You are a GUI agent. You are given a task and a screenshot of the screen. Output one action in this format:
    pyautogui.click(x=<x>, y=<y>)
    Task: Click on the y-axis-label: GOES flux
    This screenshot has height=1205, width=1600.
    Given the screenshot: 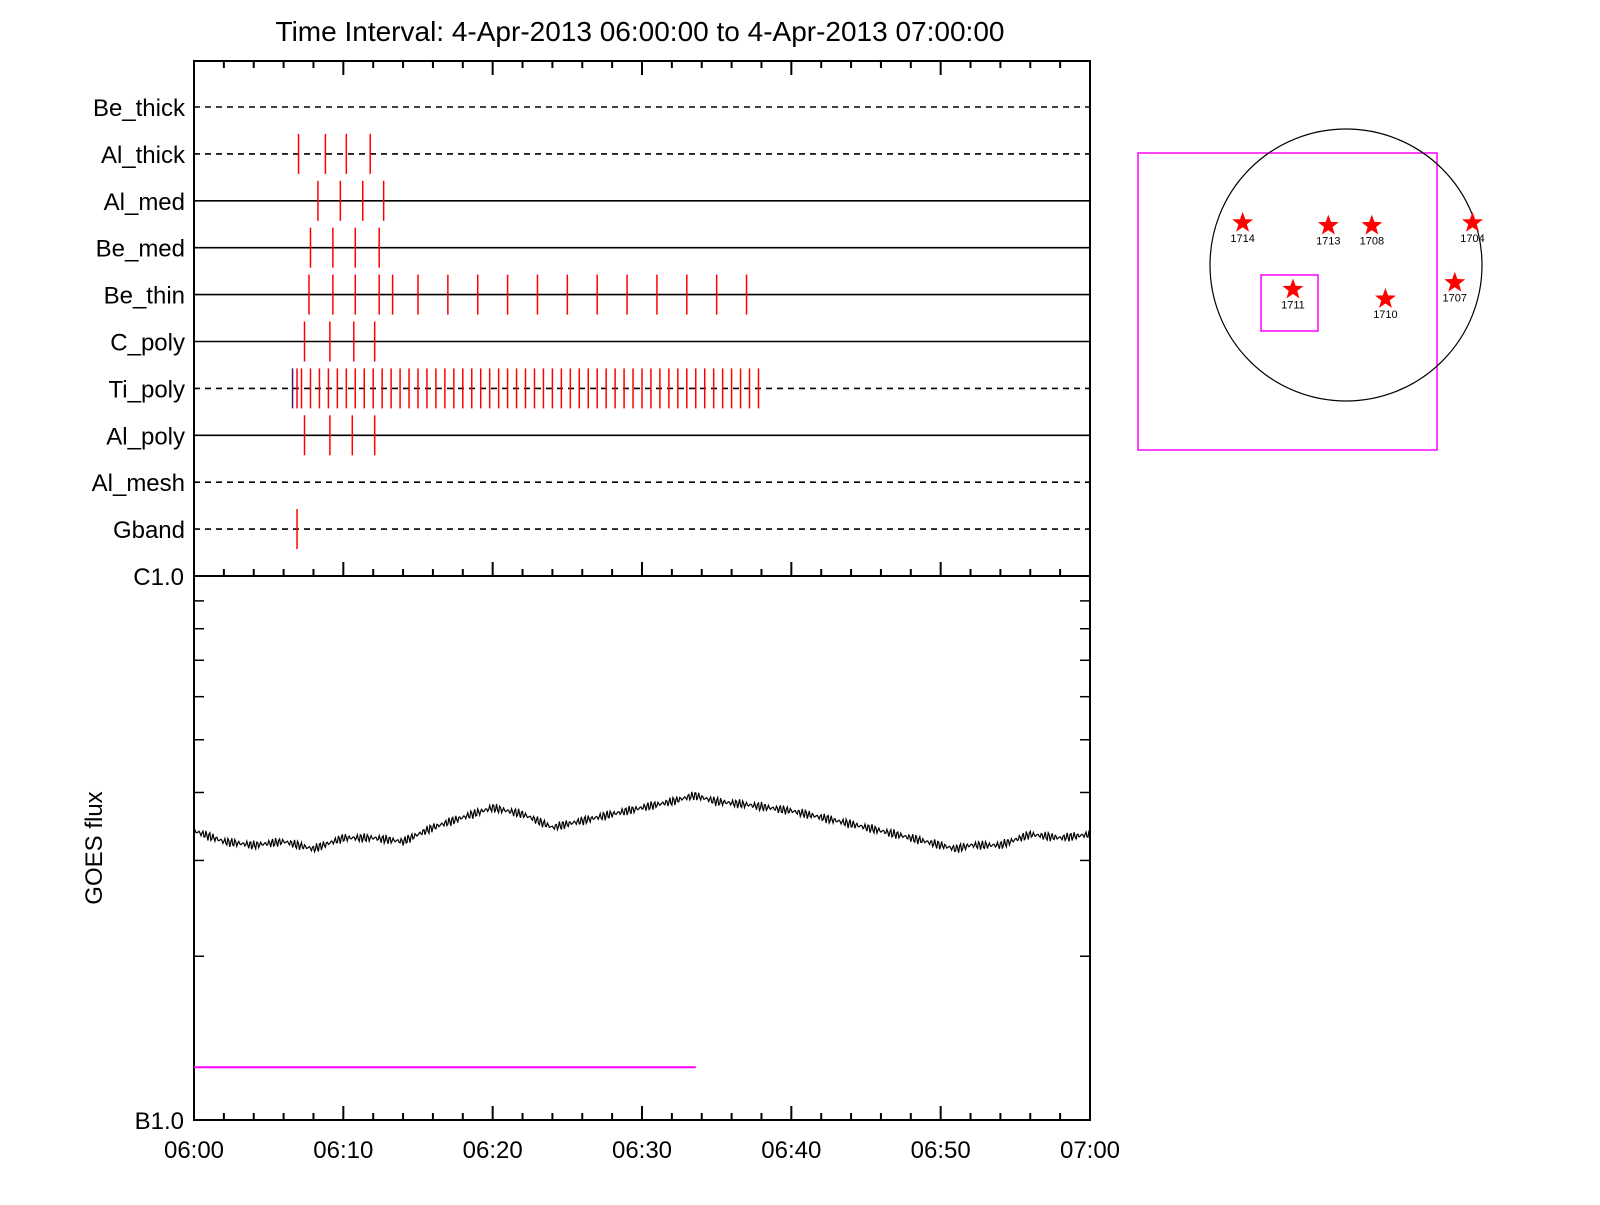 What is the action you would take?
    pyautogui.click(x=94, y=847)
    